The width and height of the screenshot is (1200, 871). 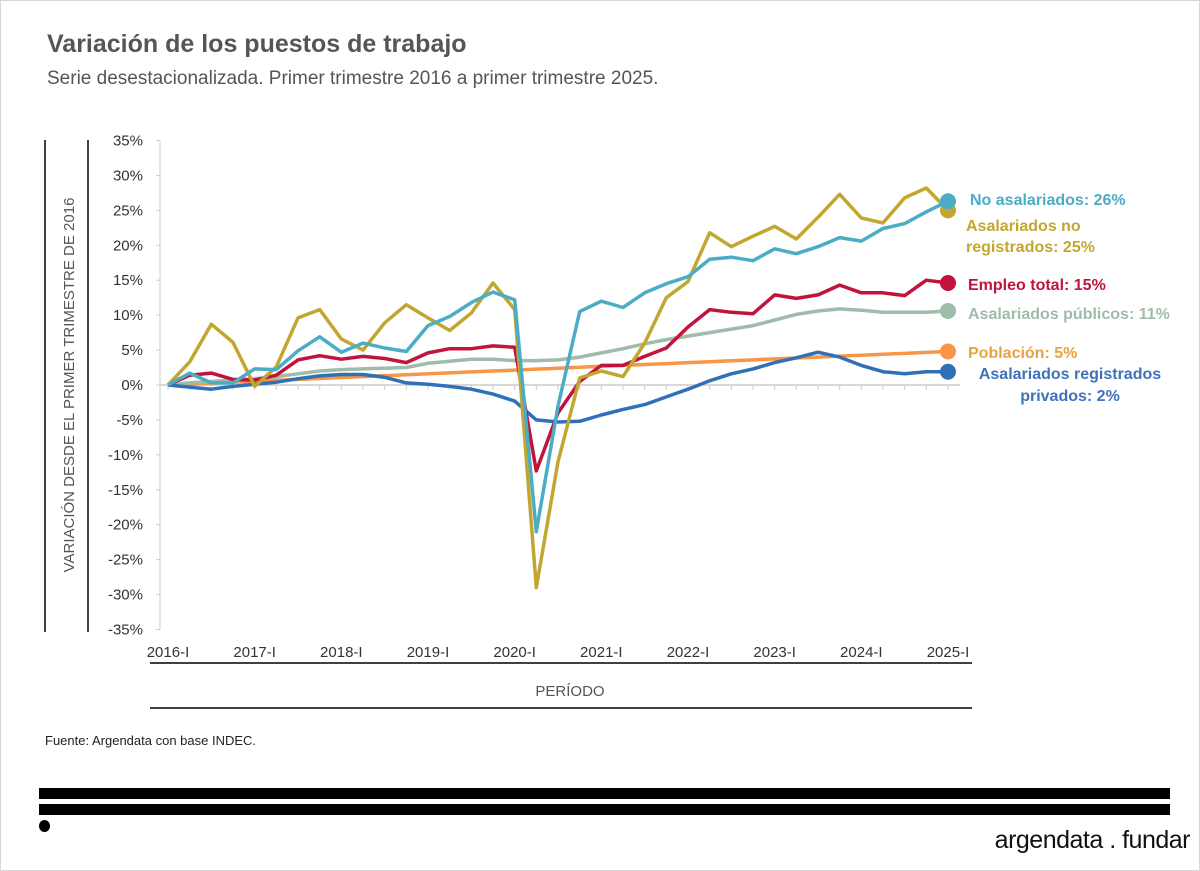 What do you see at coordinates (341, 652) in the screenshot?
I see `x-tick-label: 2018-I` at bounding box center [341, 652].